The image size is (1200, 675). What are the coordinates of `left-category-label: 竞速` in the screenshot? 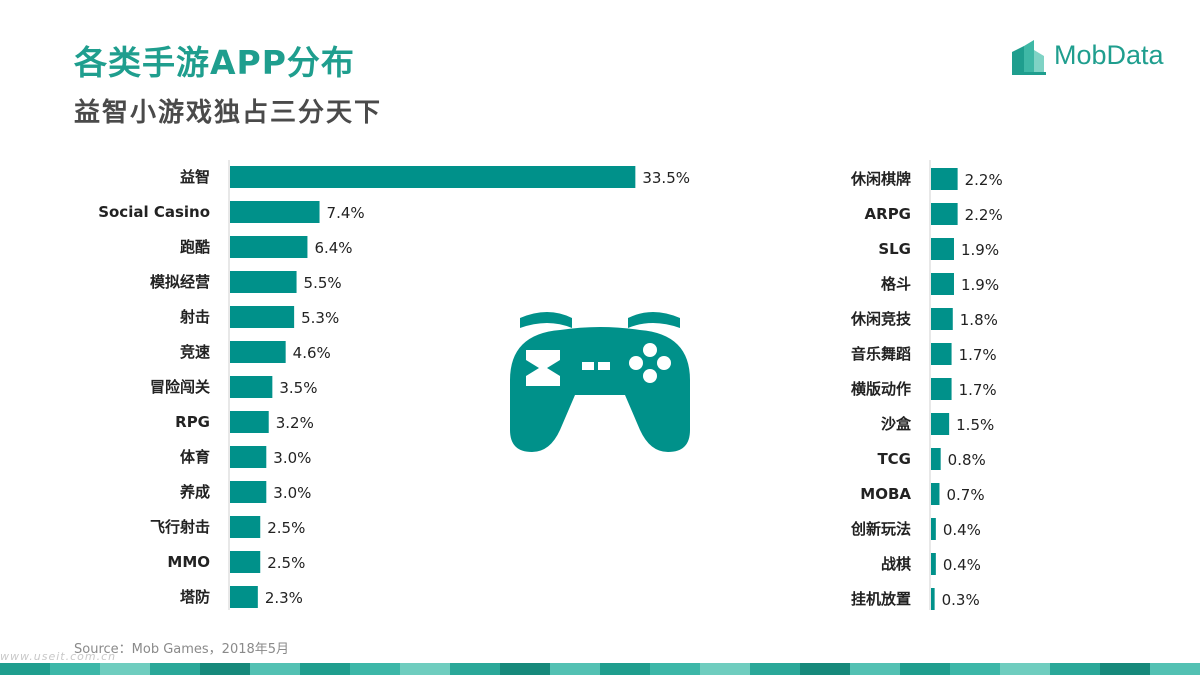 It's located at (195, 352).